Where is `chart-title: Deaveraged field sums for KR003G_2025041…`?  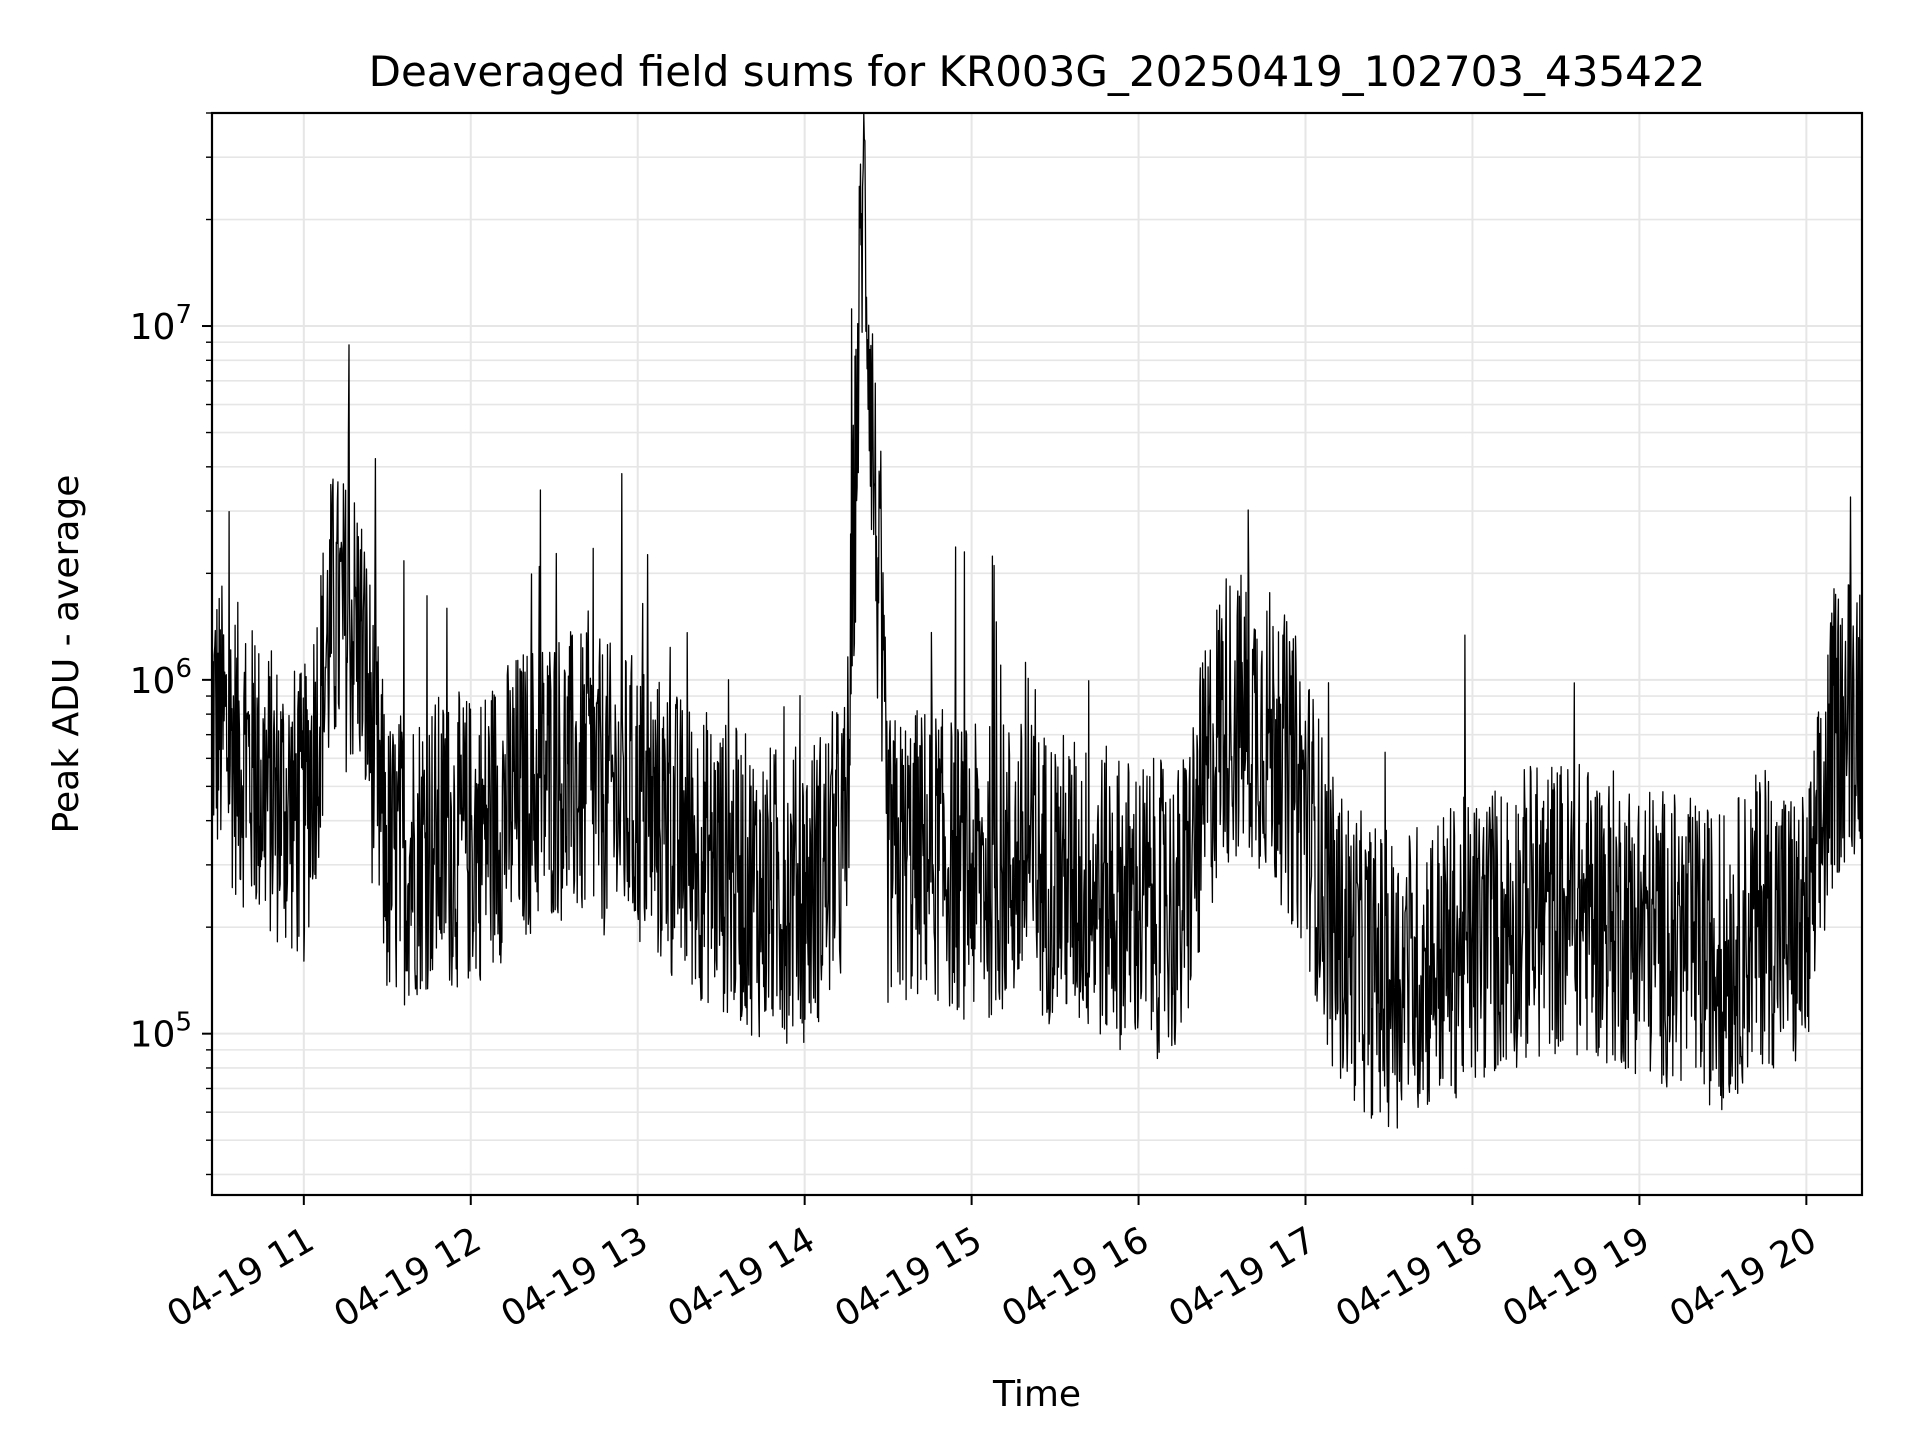
chart-title: Deaveraged field sums for KR003G_2025041… is located at coordinates (1037, 71).